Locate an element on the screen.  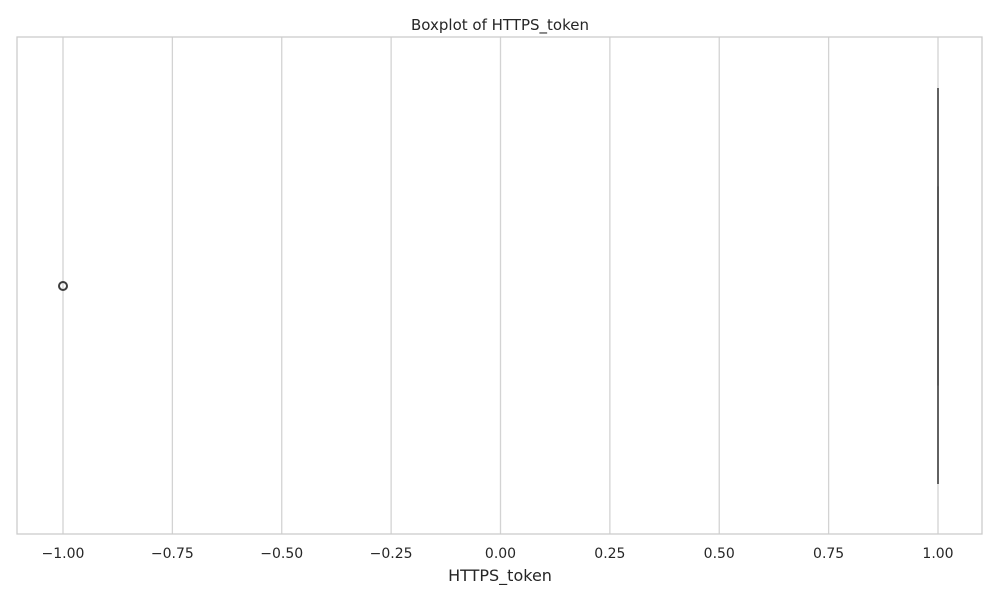
x-axis-ticks: −1.00 −0.75 −0.50 −0.25 0.00 0.25 0.50 0.75 1.00 is located at coordinates (498, 554).